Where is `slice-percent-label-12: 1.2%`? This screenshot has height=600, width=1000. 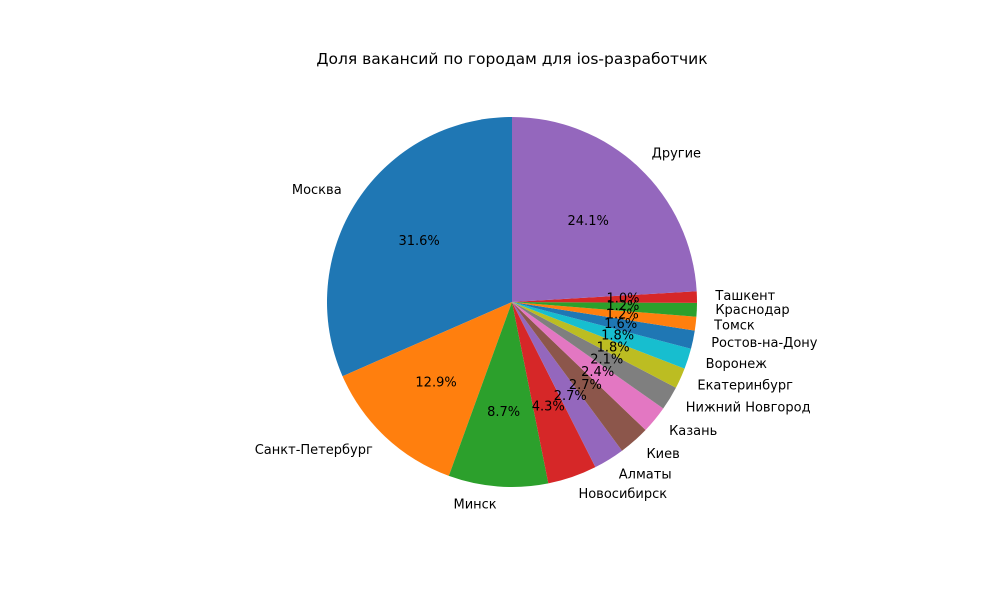 slice-percent-label-12: 1.2% is located at coordinates (622, 306).